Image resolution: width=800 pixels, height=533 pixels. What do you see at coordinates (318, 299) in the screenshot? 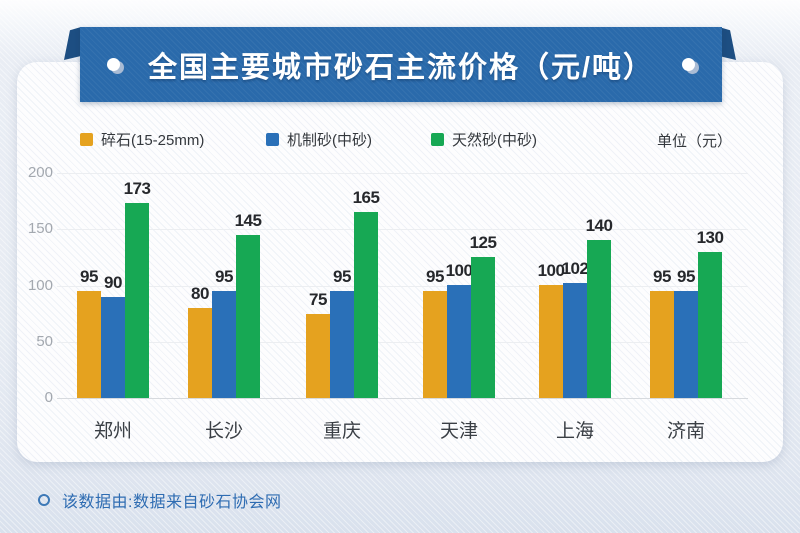
I see `bar-value-label: 75` at bounding box center [318, 299].